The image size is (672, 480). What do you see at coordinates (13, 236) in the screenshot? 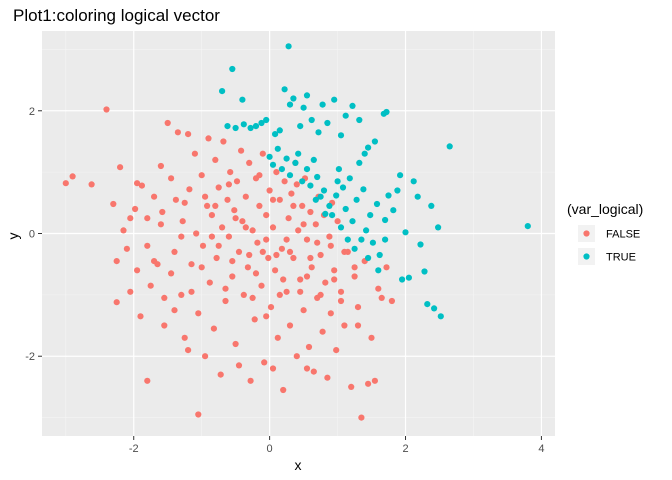
I see `y-axis-title: y` at bounding box center [13, 236].